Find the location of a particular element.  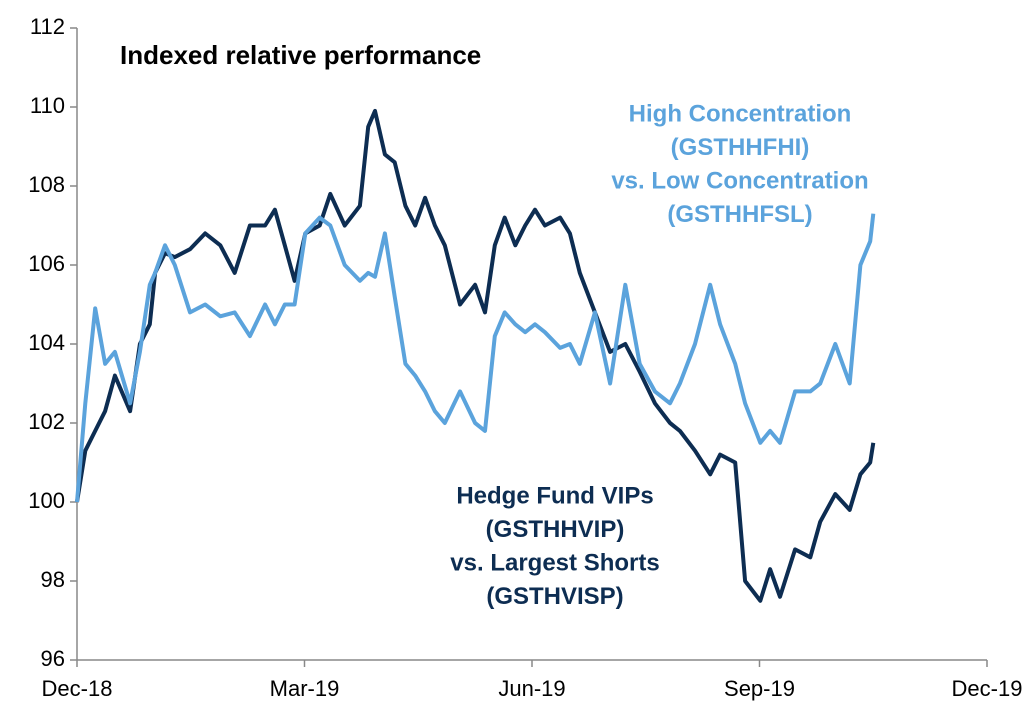

y-tick-label: 100 is located at coordinates (46, 500).